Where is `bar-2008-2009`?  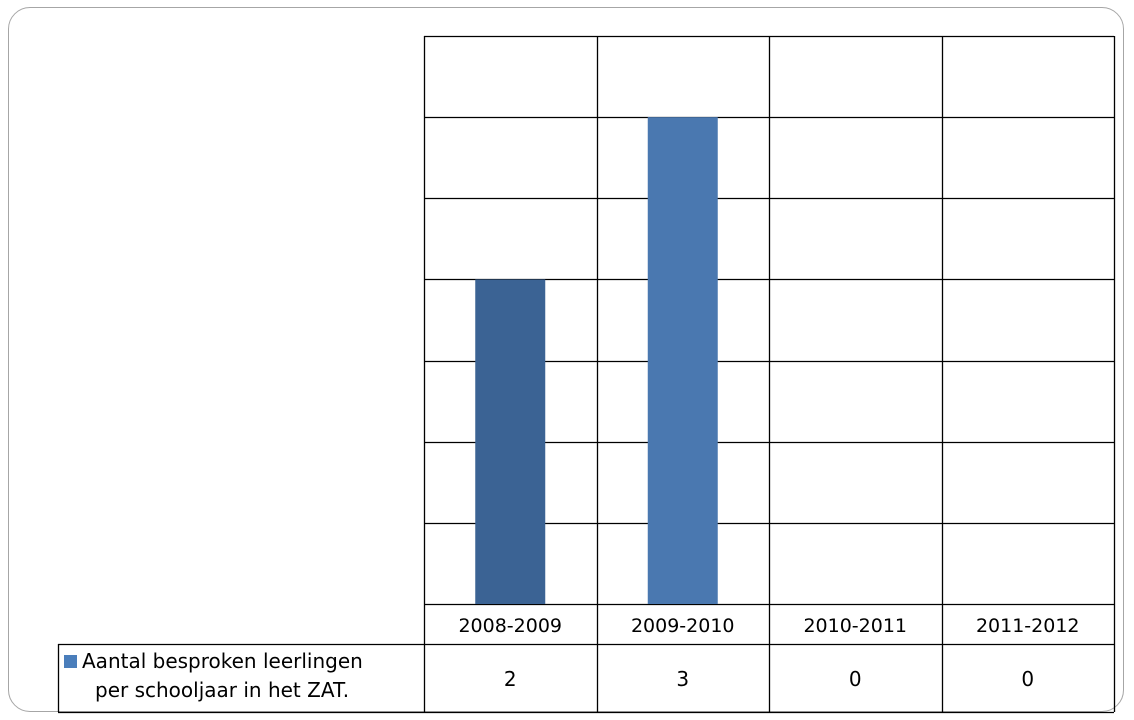
bar-2008-2009 is located at coordinates (510, 441).